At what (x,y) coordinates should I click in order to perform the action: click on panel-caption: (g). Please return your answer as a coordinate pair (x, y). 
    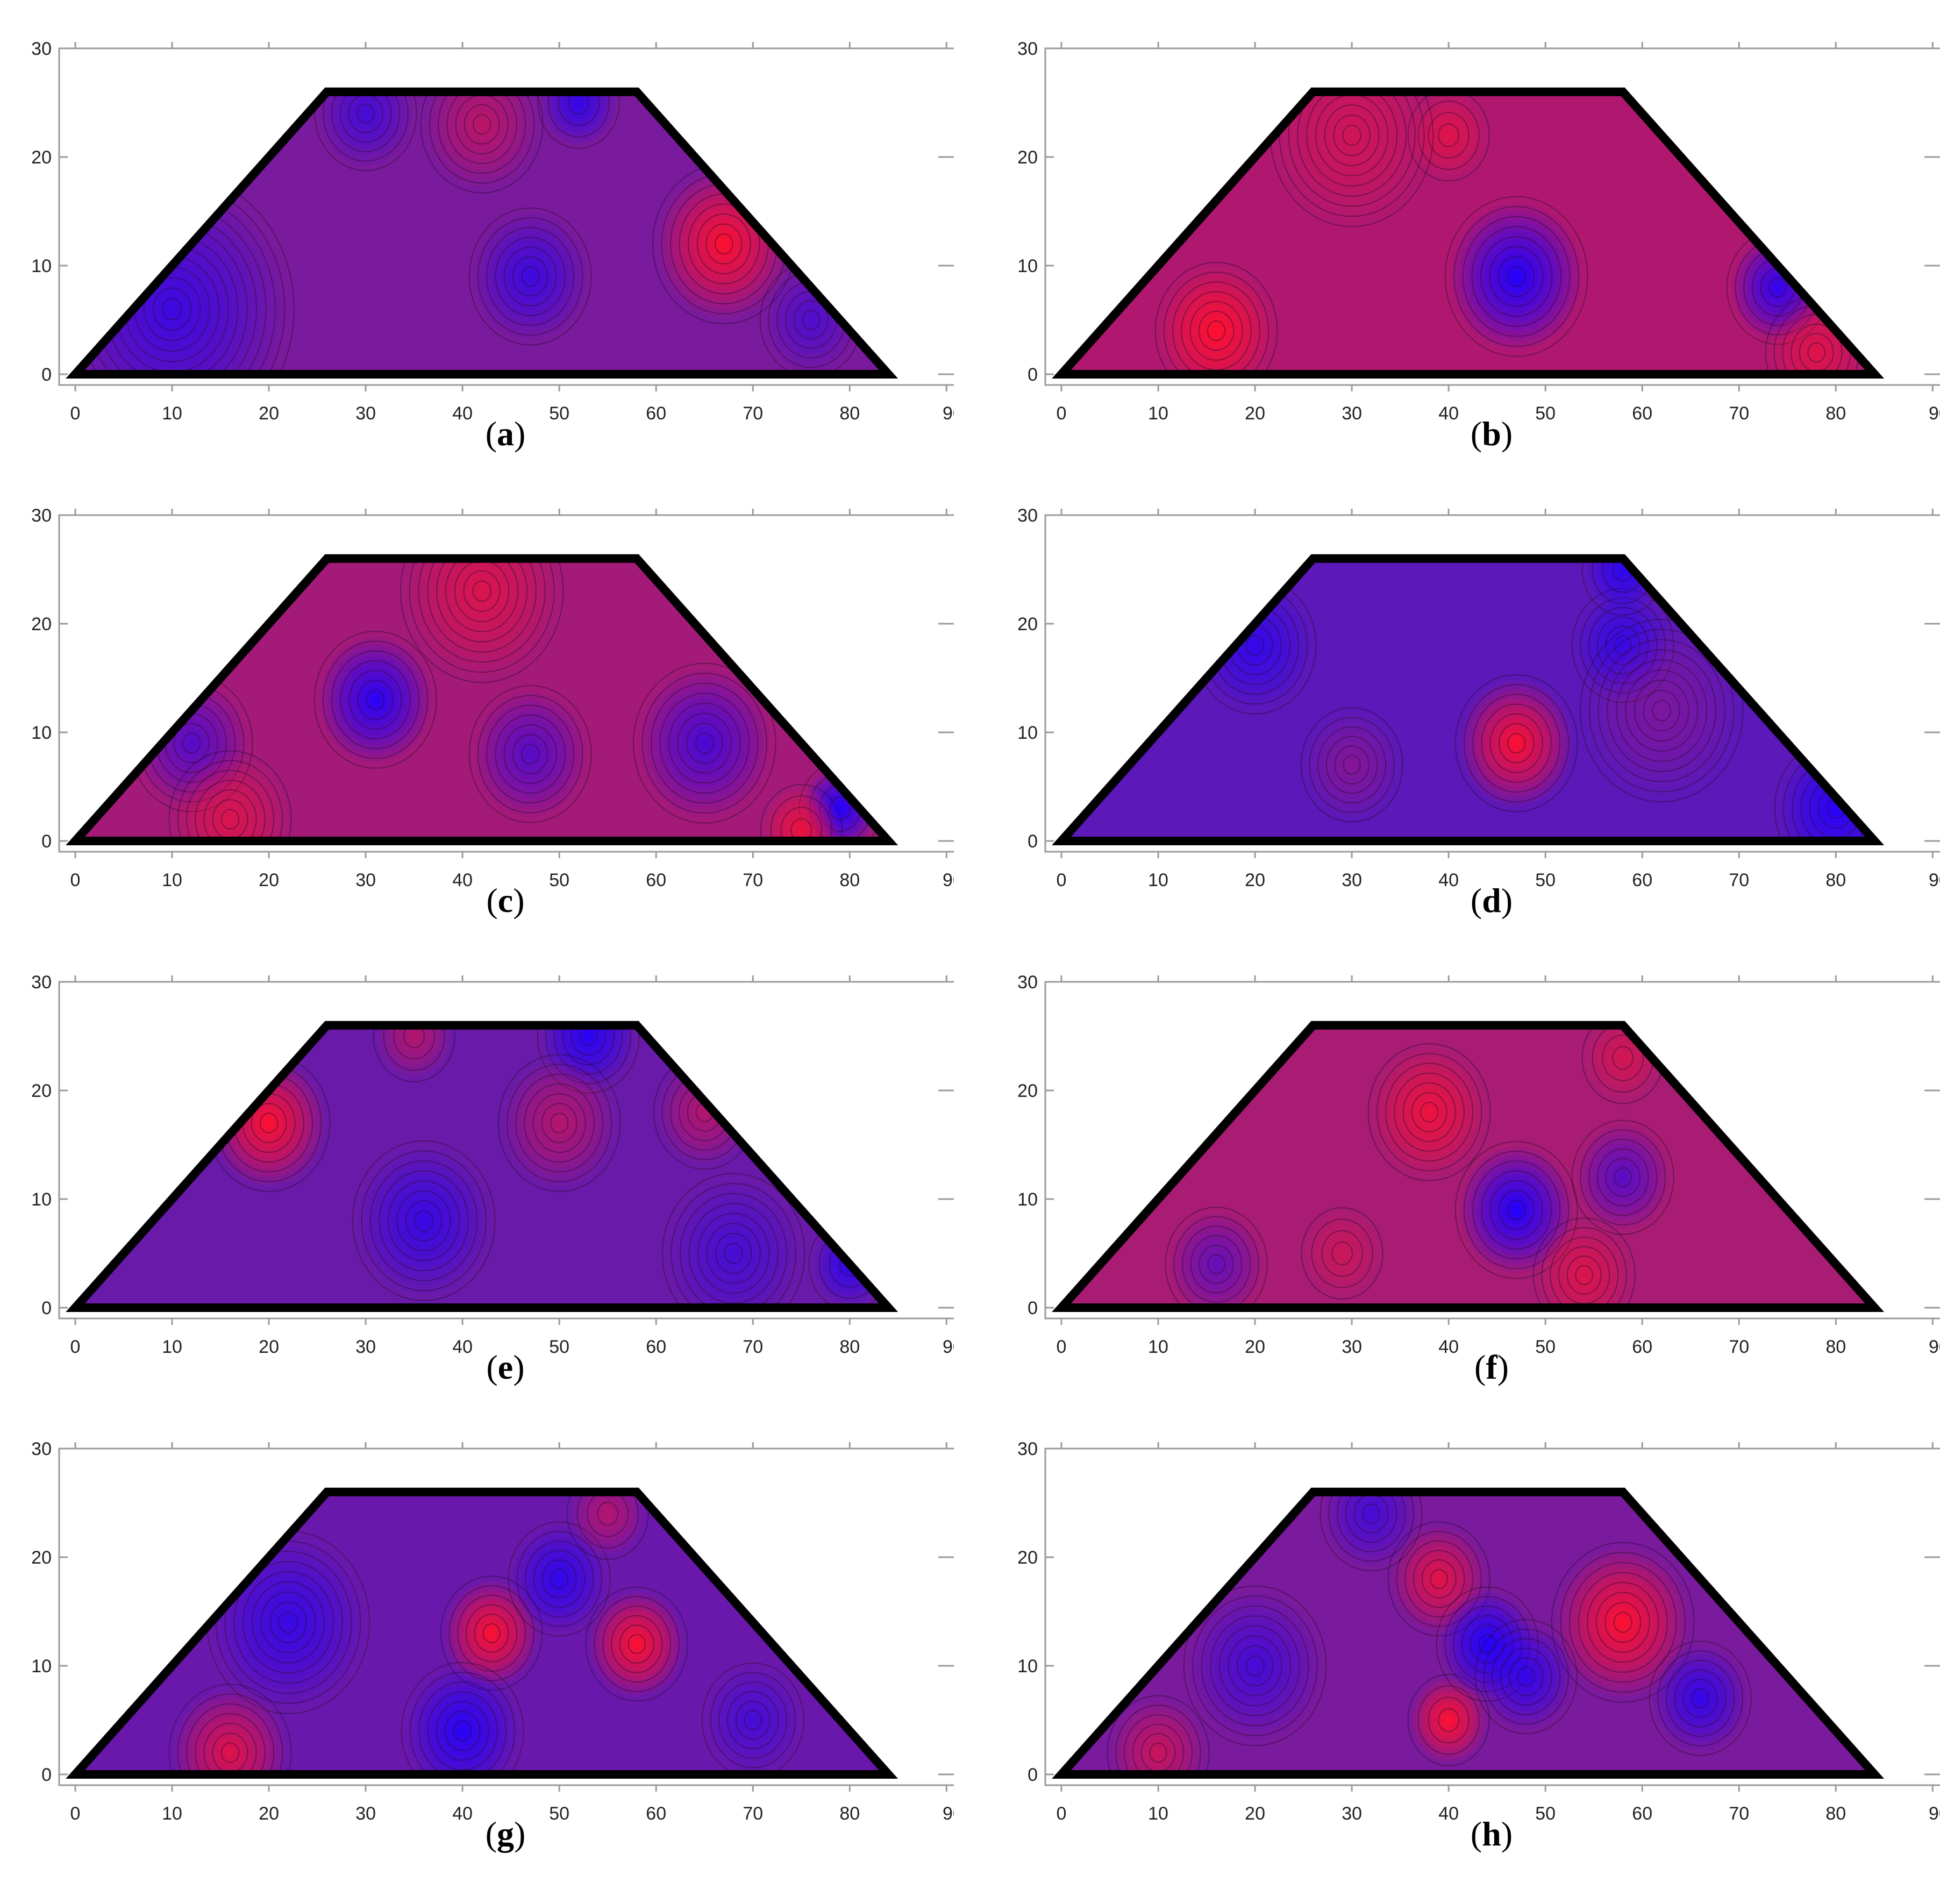
    Looking at the image, I should click on (505, 1834).